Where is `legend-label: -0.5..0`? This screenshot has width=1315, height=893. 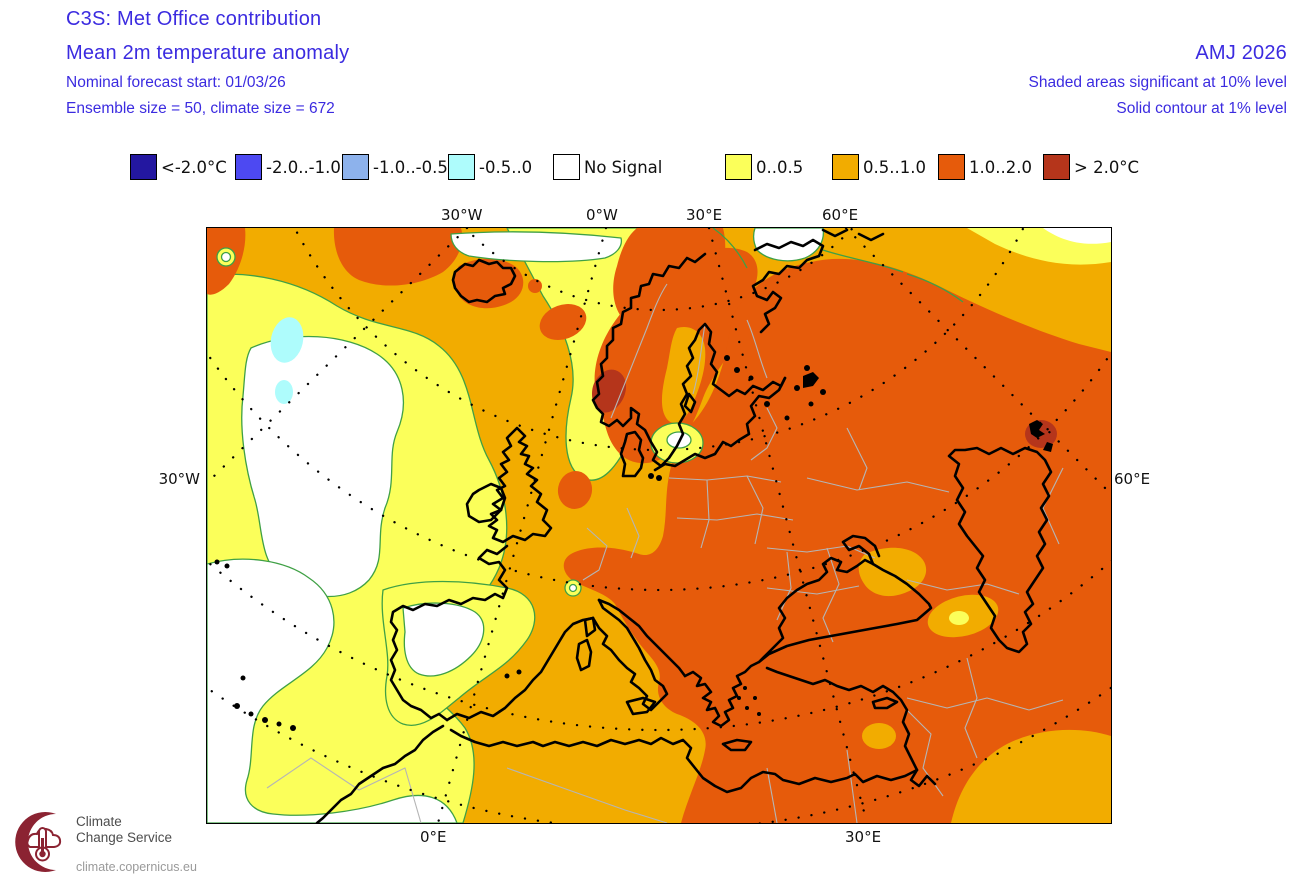 legend-label: -0.5..0 is located at coordinates (506, 167).